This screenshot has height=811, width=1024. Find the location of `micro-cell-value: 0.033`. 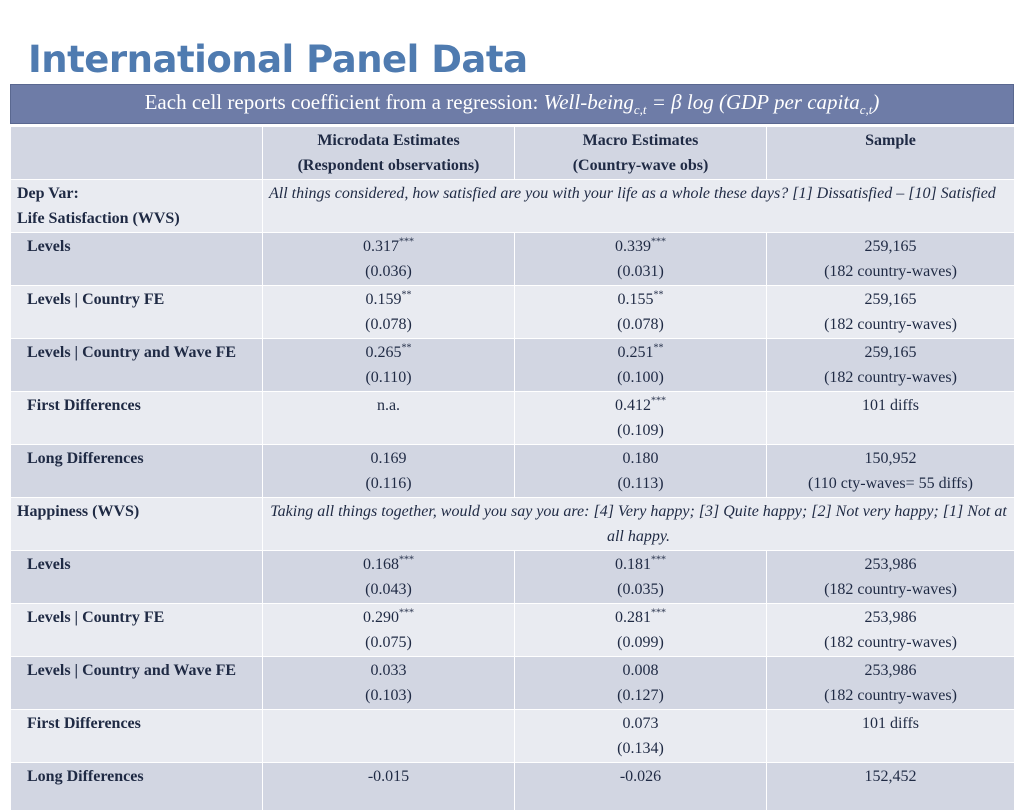

micro-cell-value: 0.033 is located at coordinates (388, 670).